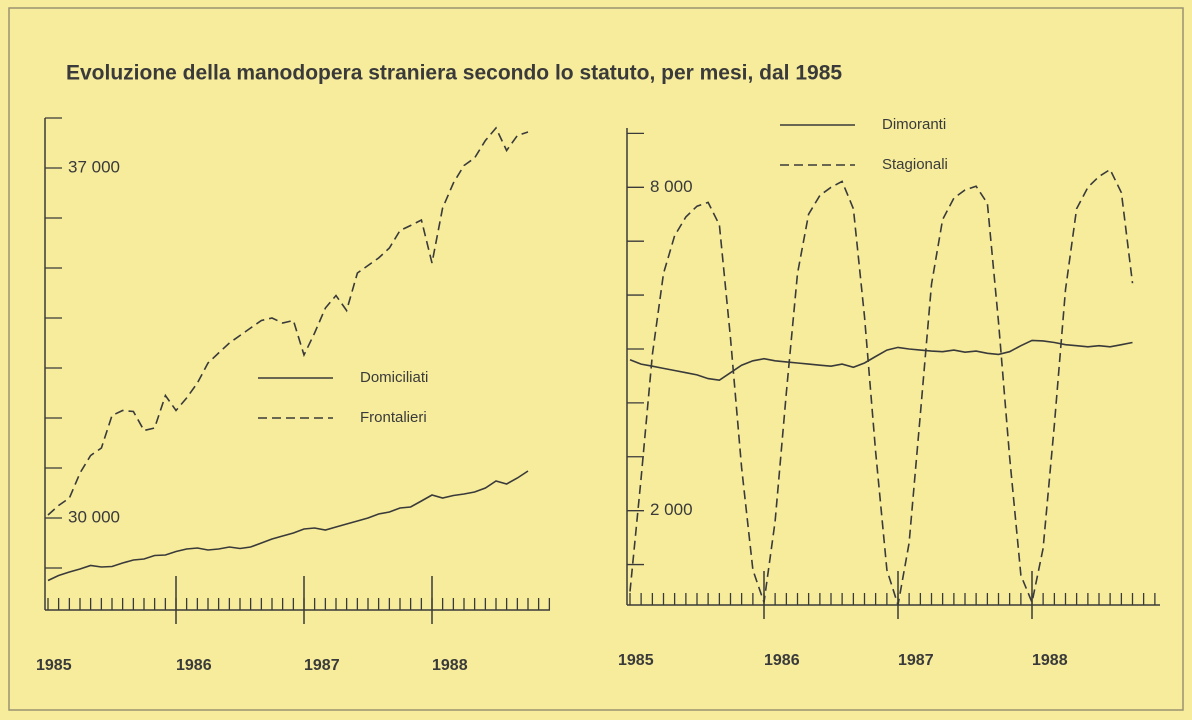 The width and height of the screenshot is (1192, 720). Describe the element at coordinates (915, 164) in the screenshot. I see `legend-label: Stagionali` at that location.